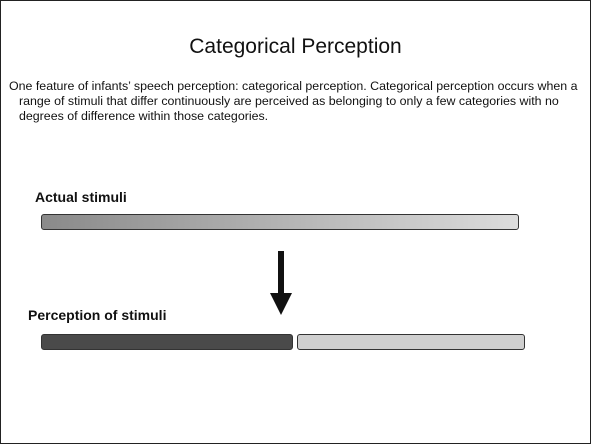  What do you see at coordinates (97, 315) in the screenshot?
I see `bottom-label: Perception of stimuli` at bounding box center [97, 315].